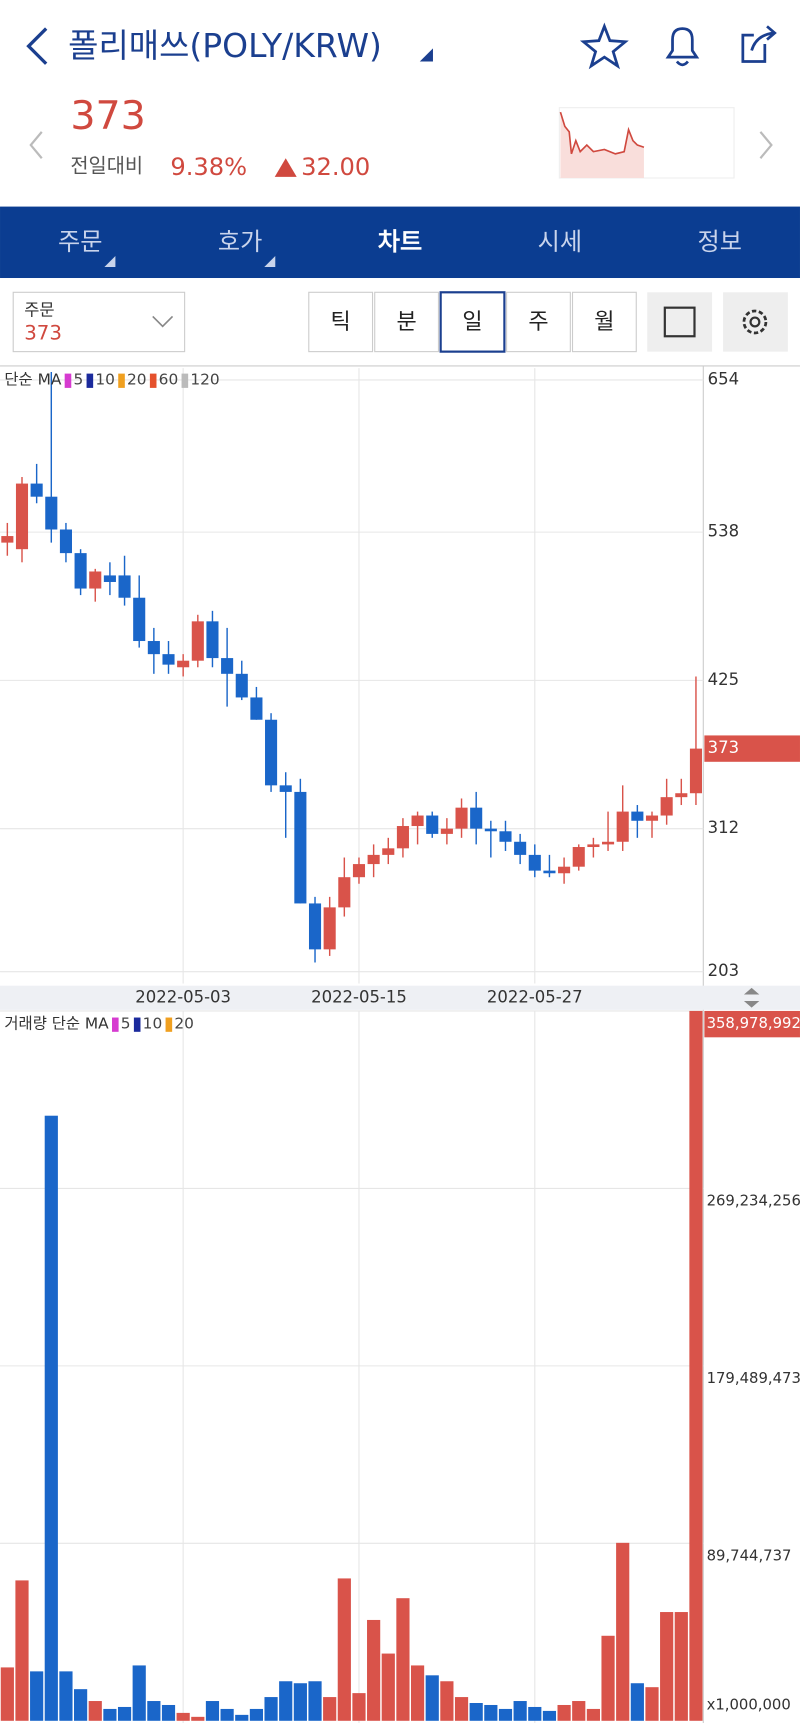 Image resolution: width=800 pixels, height=1723 pixels. I want to click on tab: 차트, so click(400, 242).